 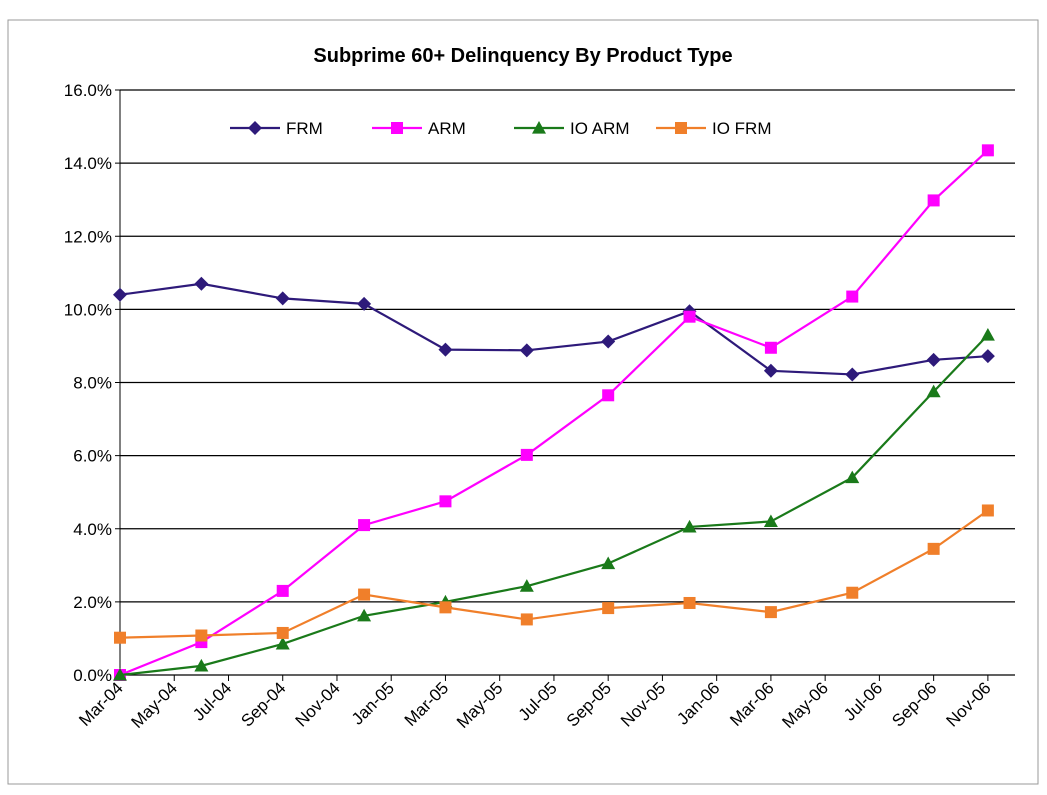 What do you see at coordinates (600, 128) in the screenshot?
I see `legend-label: IO ARM` at bounding box center [600, 128].